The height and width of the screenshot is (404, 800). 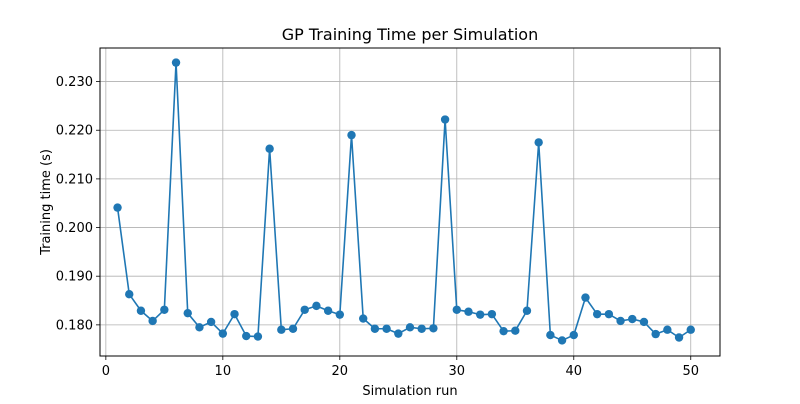 What do you see at coordinates (340, 371) in the screenshot?
I see `x-tick-label: 20` at bounding box center [340, 371].